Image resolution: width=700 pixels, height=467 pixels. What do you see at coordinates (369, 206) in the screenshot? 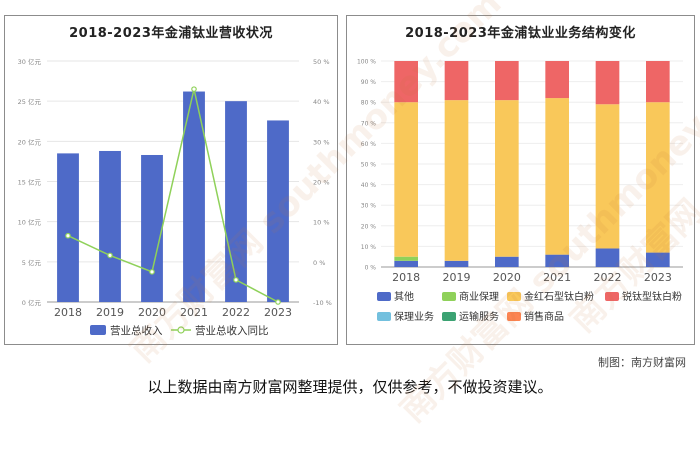
I see `y-tick-label: 30 %` at bounding box center [369, 206].